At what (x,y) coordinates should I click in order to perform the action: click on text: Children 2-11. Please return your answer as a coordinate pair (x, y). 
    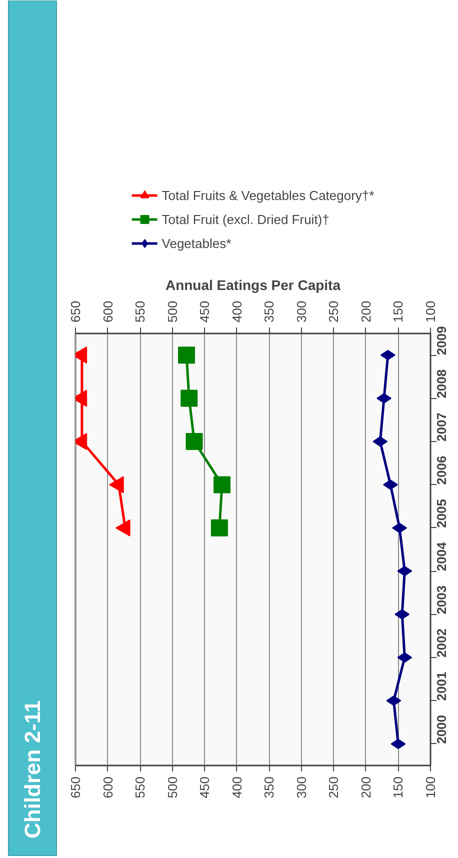
    Looking at the image, I should click on (32, 769).